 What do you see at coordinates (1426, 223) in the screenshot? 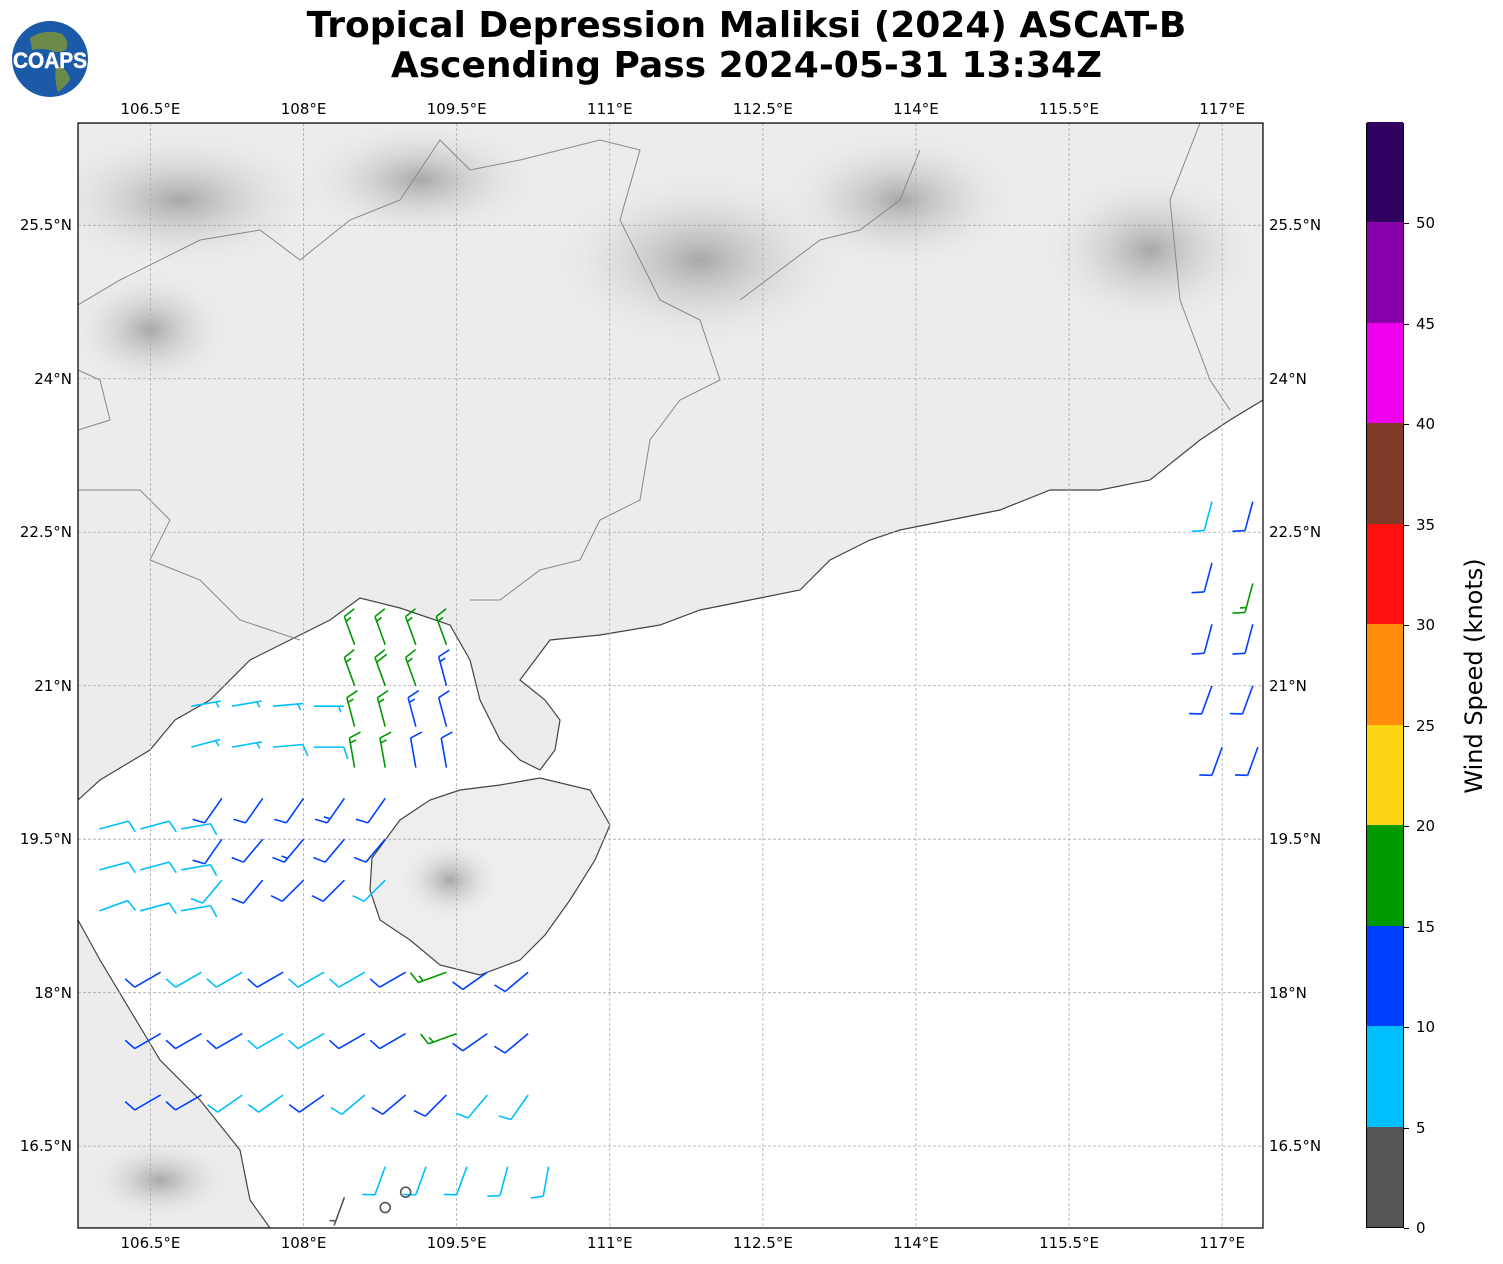
I see `colorbar-tick-label: 50` at bounding box center [1426, 223].